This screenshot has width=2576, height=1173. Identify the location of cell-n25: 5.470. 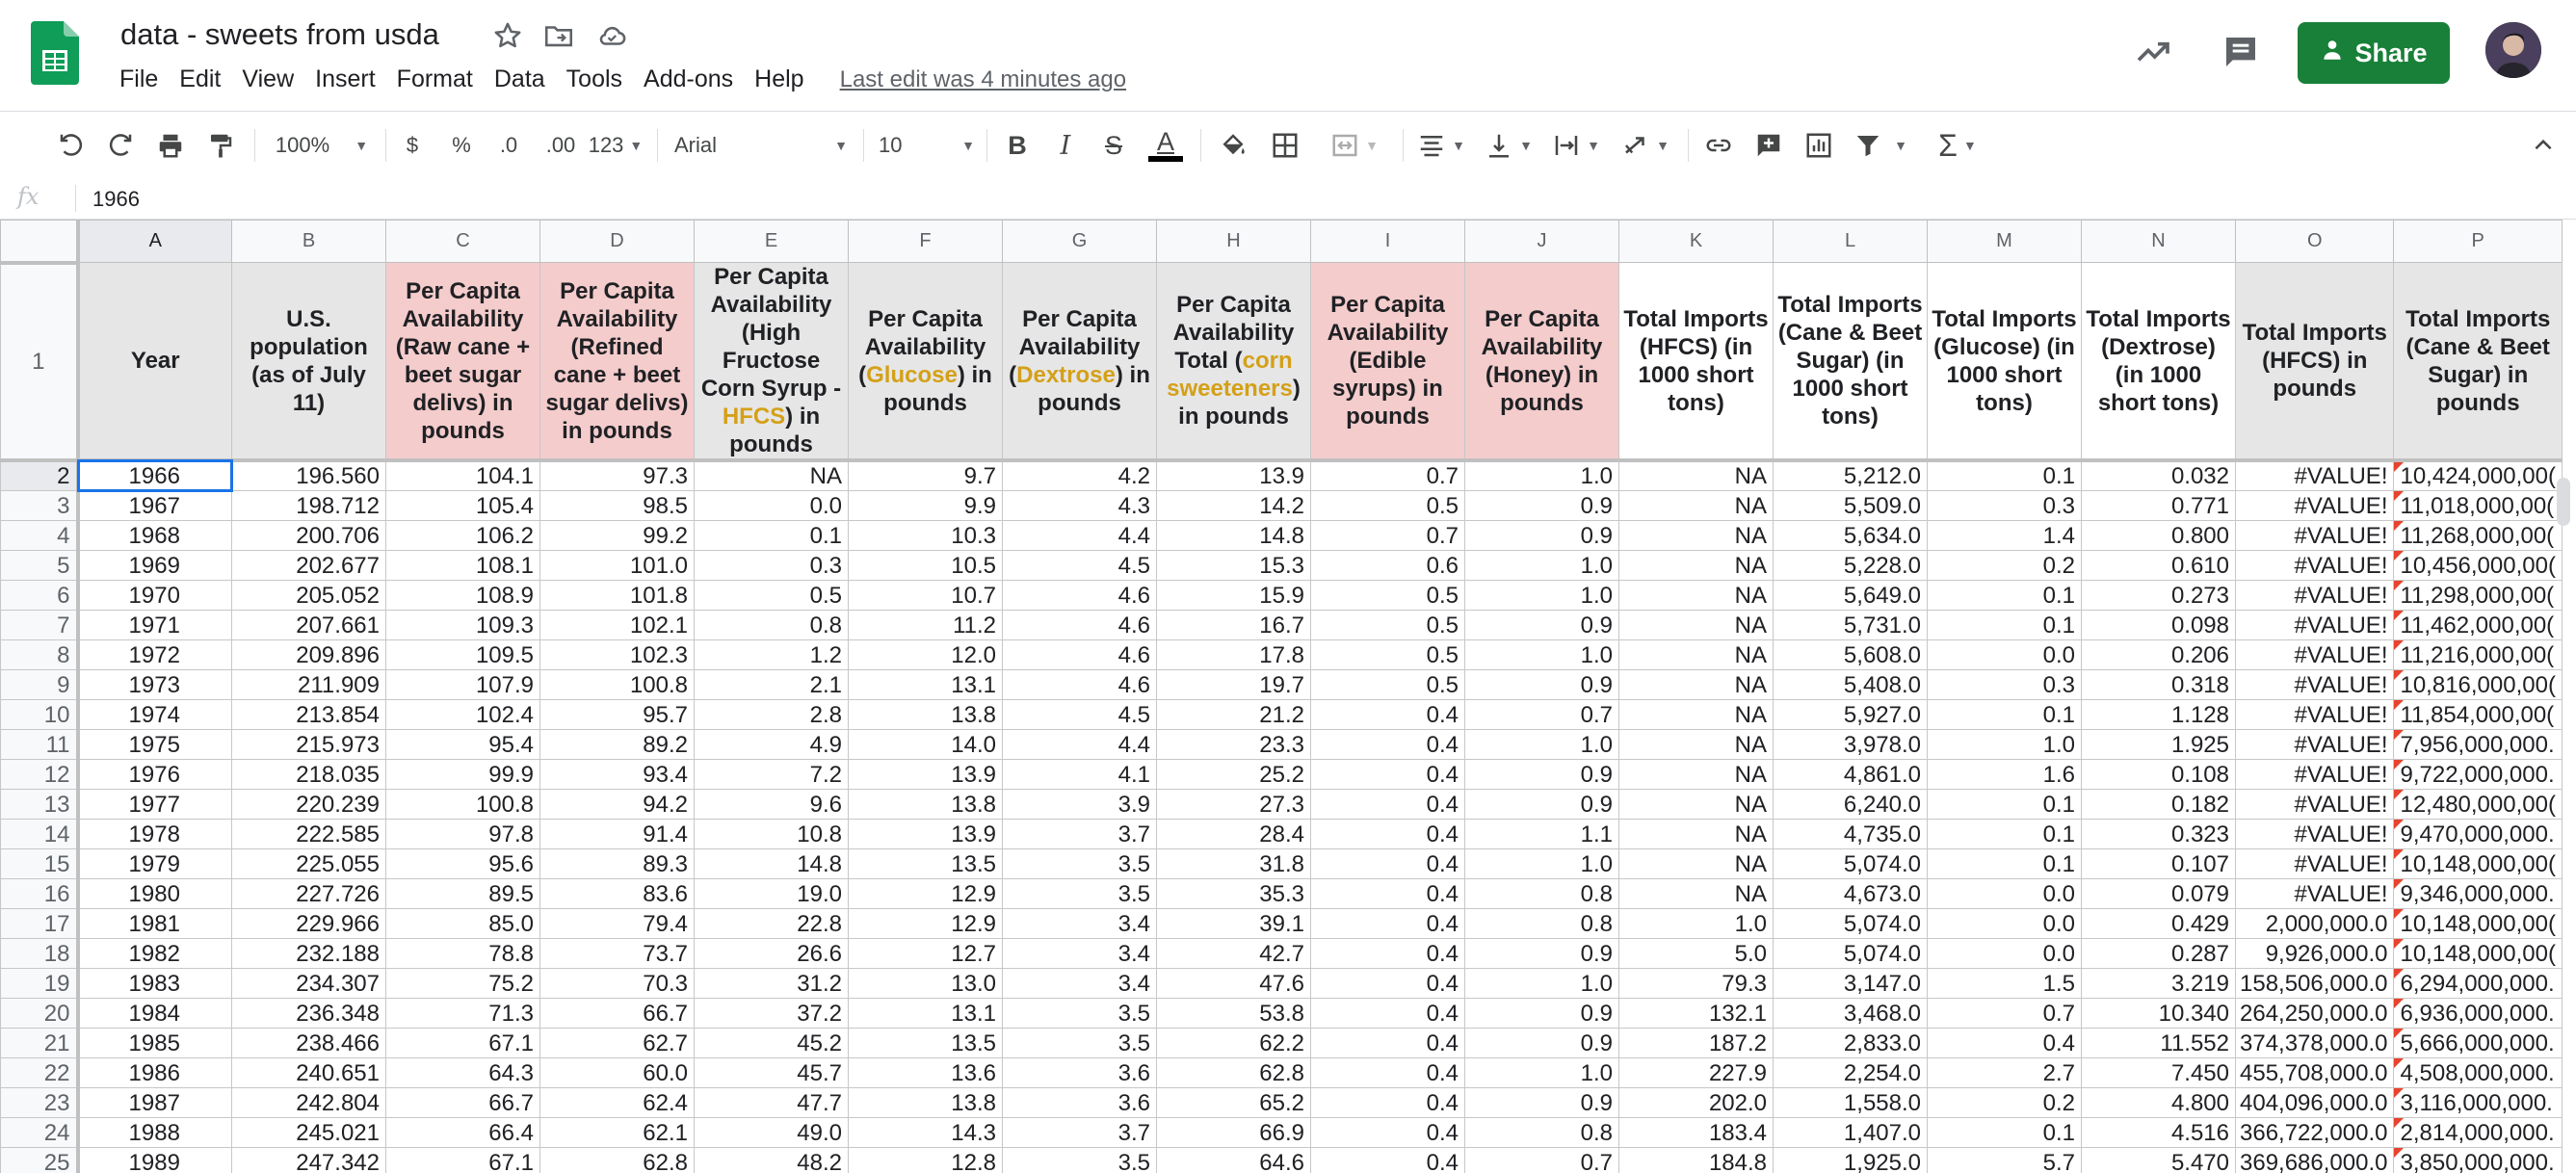
(2158, 1160).